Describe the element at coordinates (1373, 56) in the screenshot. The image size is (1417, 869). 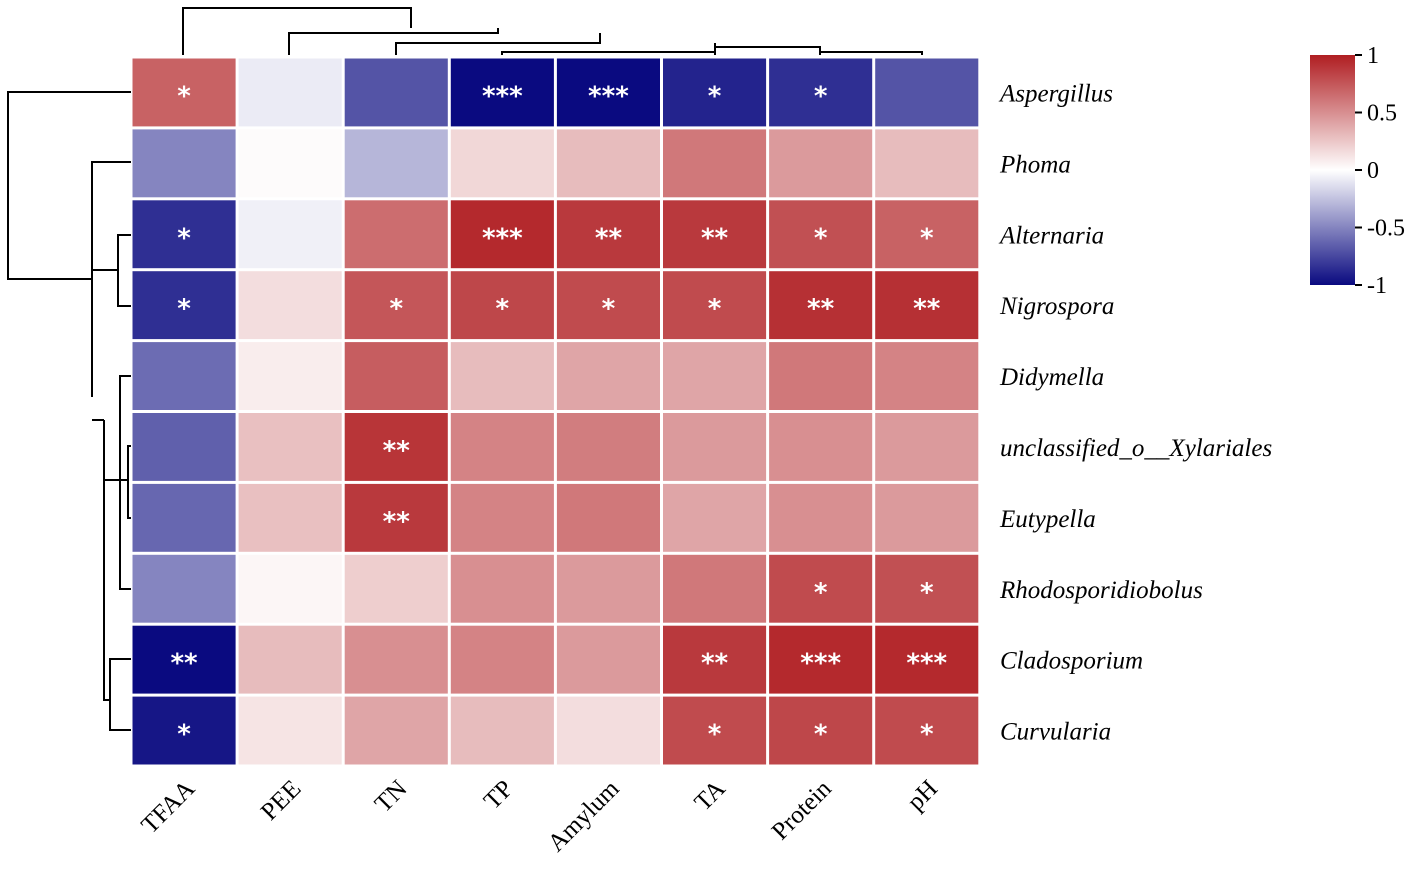
I see `colorbar-tick-label: 1` at that location.